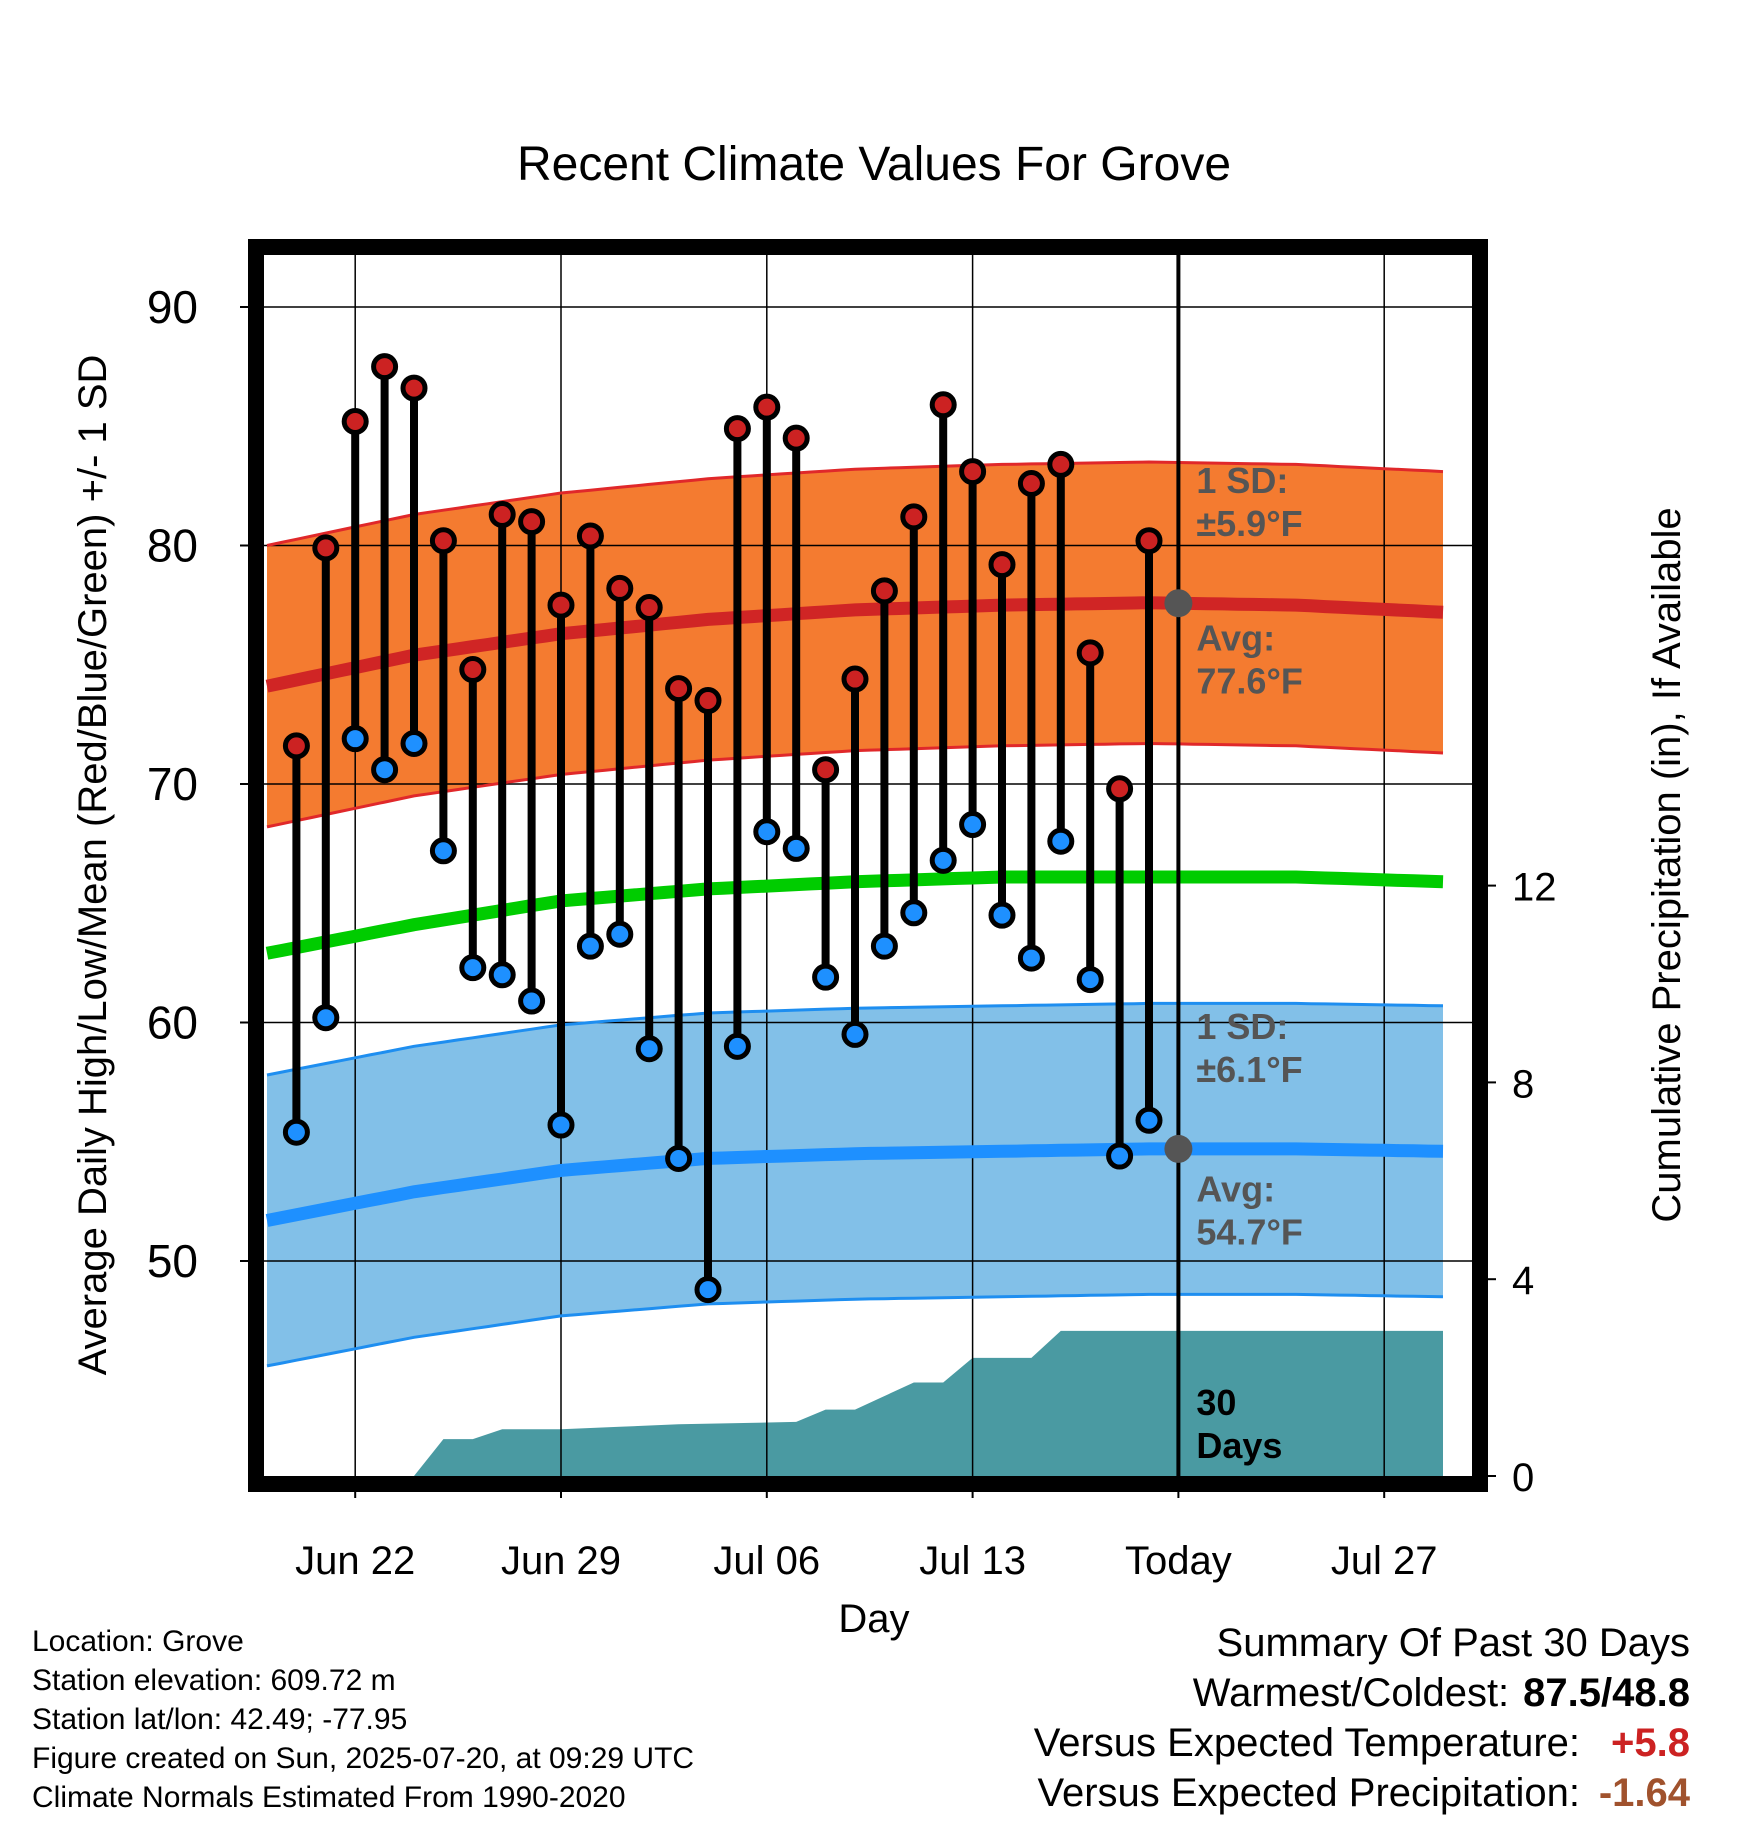 The width and height of the screenshot is (1748, 1828). Describe the element at coordinates (1384, 1561) in the screenshot. I see `bottom-tick-label: Jul 27` at that location.